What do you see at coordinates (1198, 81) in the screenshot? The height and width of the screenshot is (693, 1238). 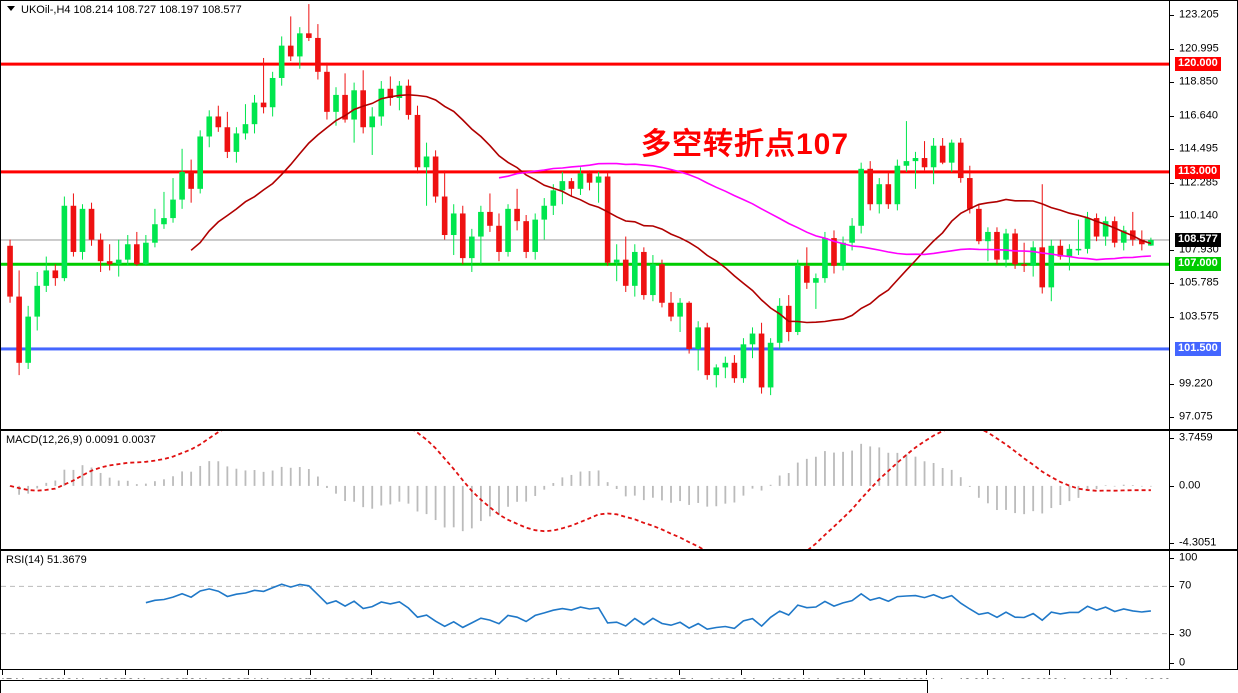 I see `price-axis-label: 118.850` at bounding box center [1198, 81].